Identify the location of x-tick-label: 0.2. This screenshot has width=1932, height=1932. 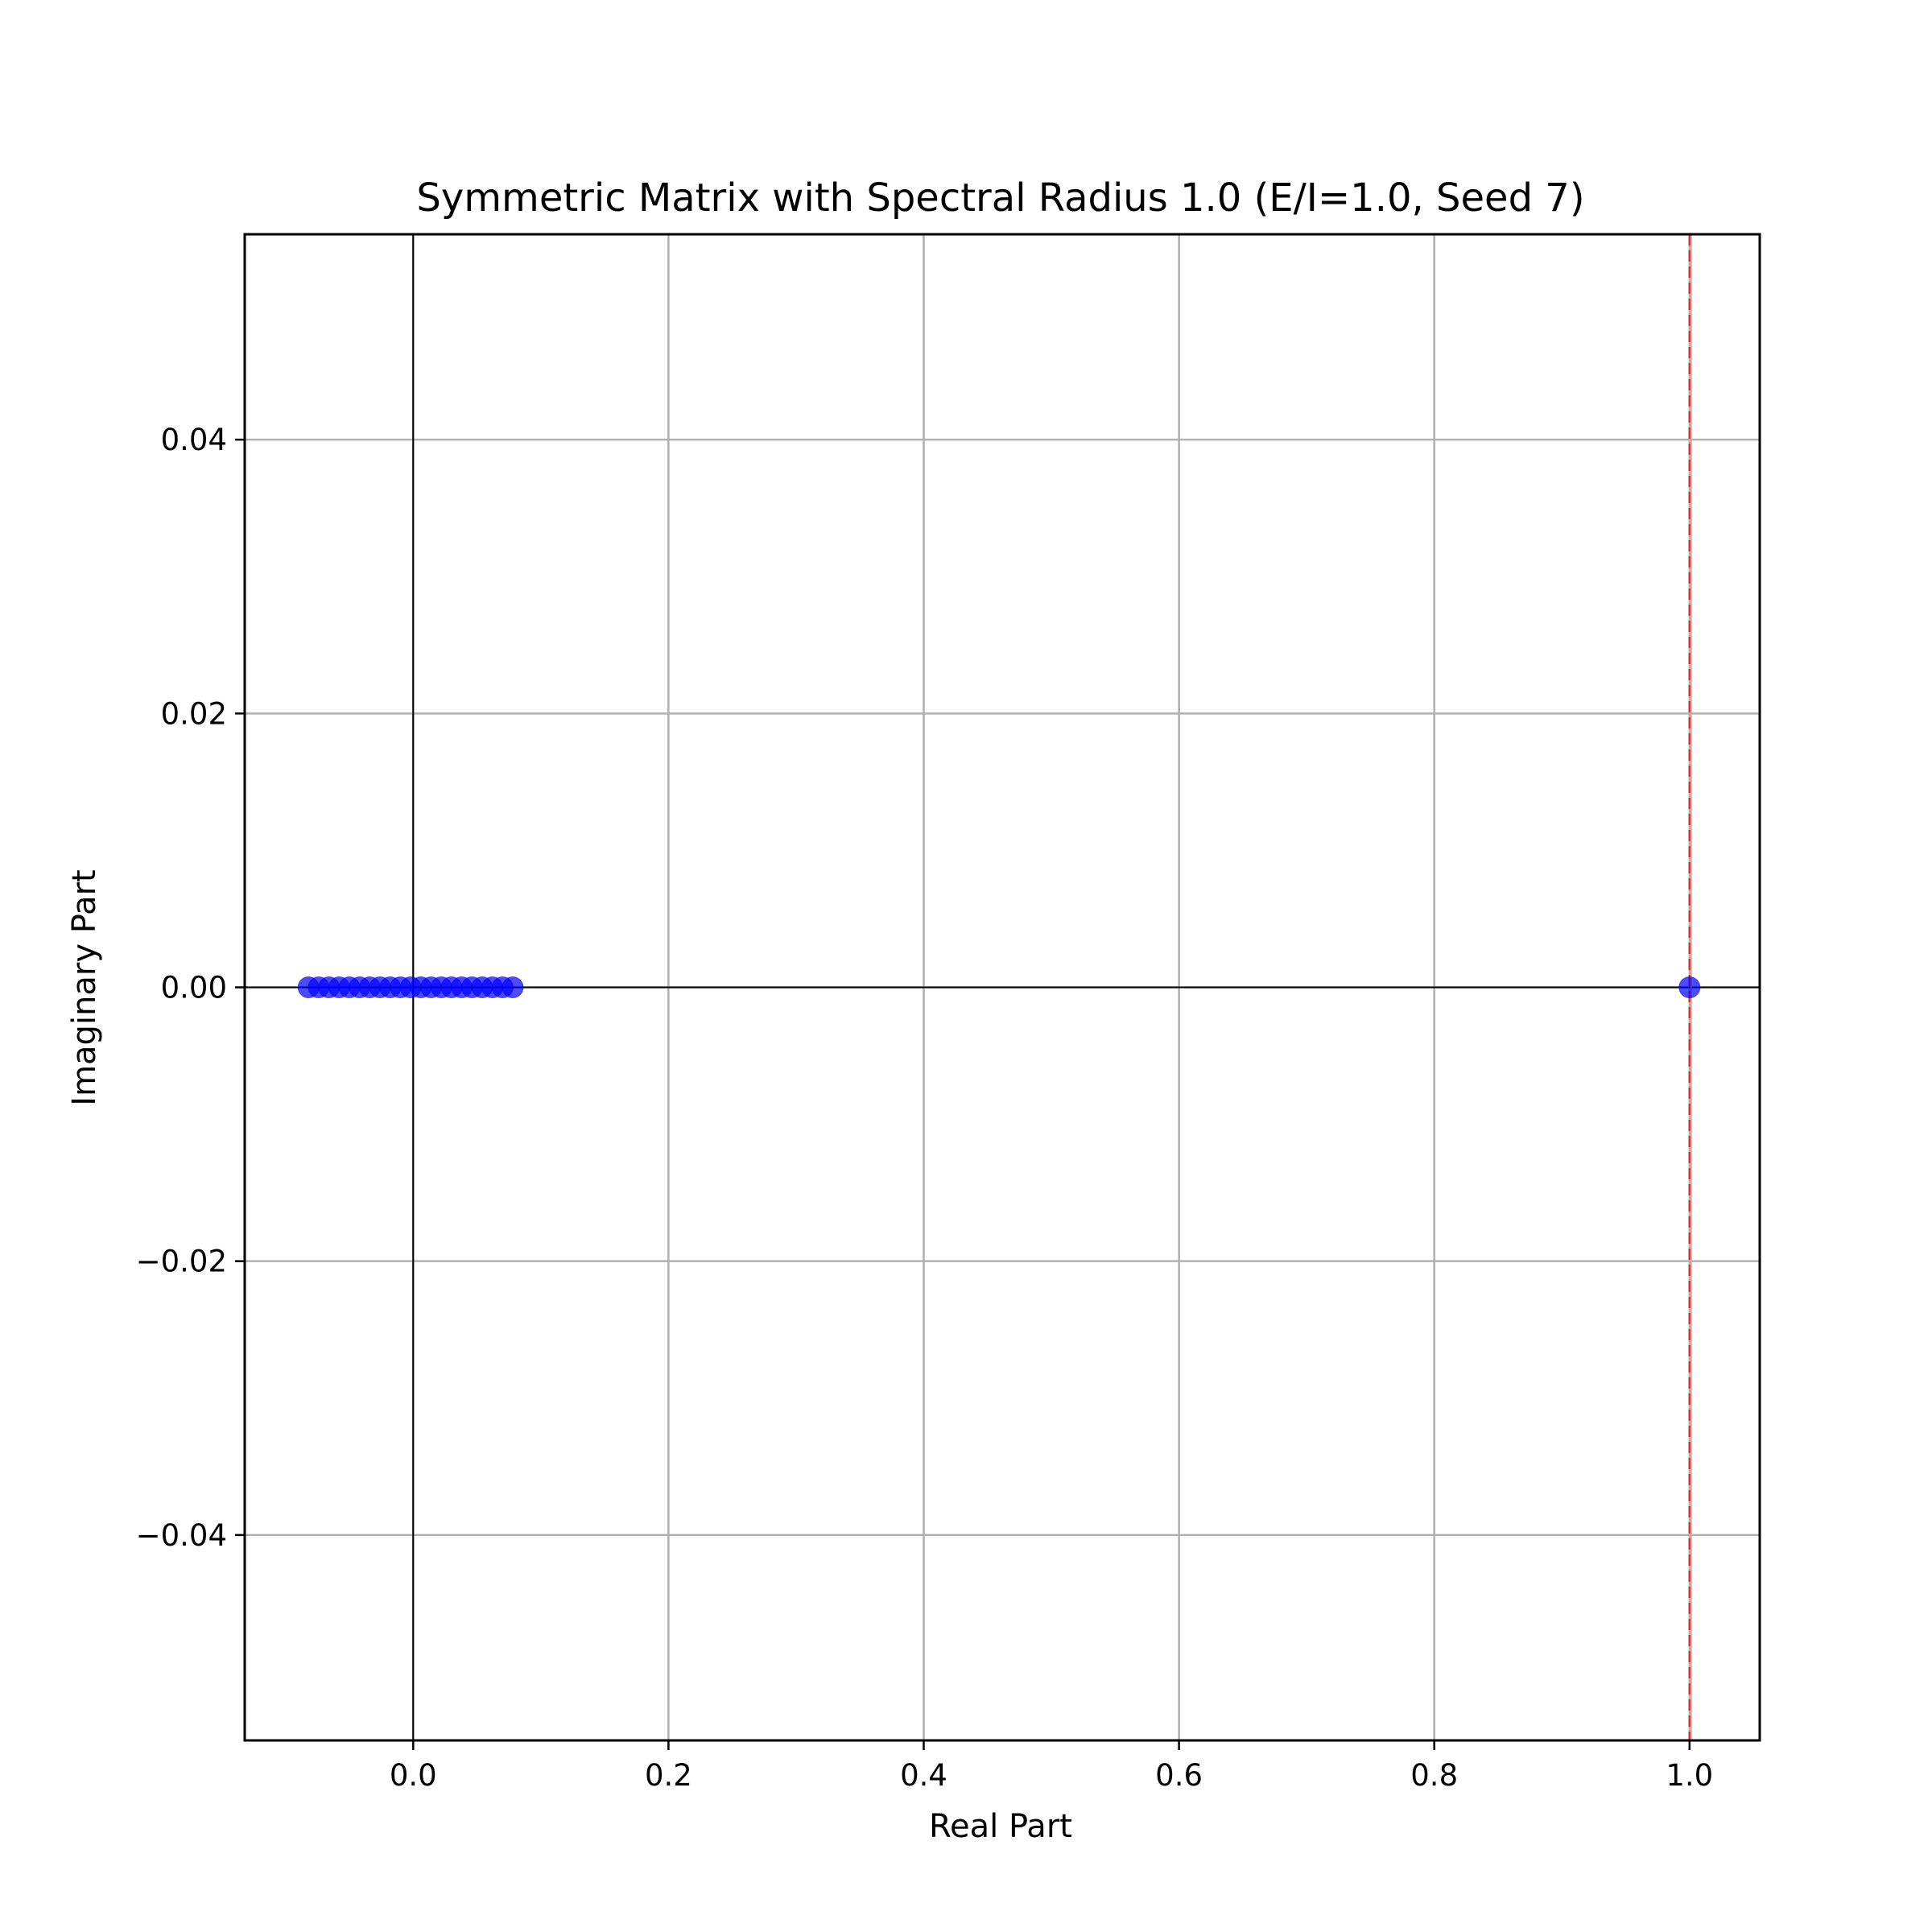
(668, 1775).